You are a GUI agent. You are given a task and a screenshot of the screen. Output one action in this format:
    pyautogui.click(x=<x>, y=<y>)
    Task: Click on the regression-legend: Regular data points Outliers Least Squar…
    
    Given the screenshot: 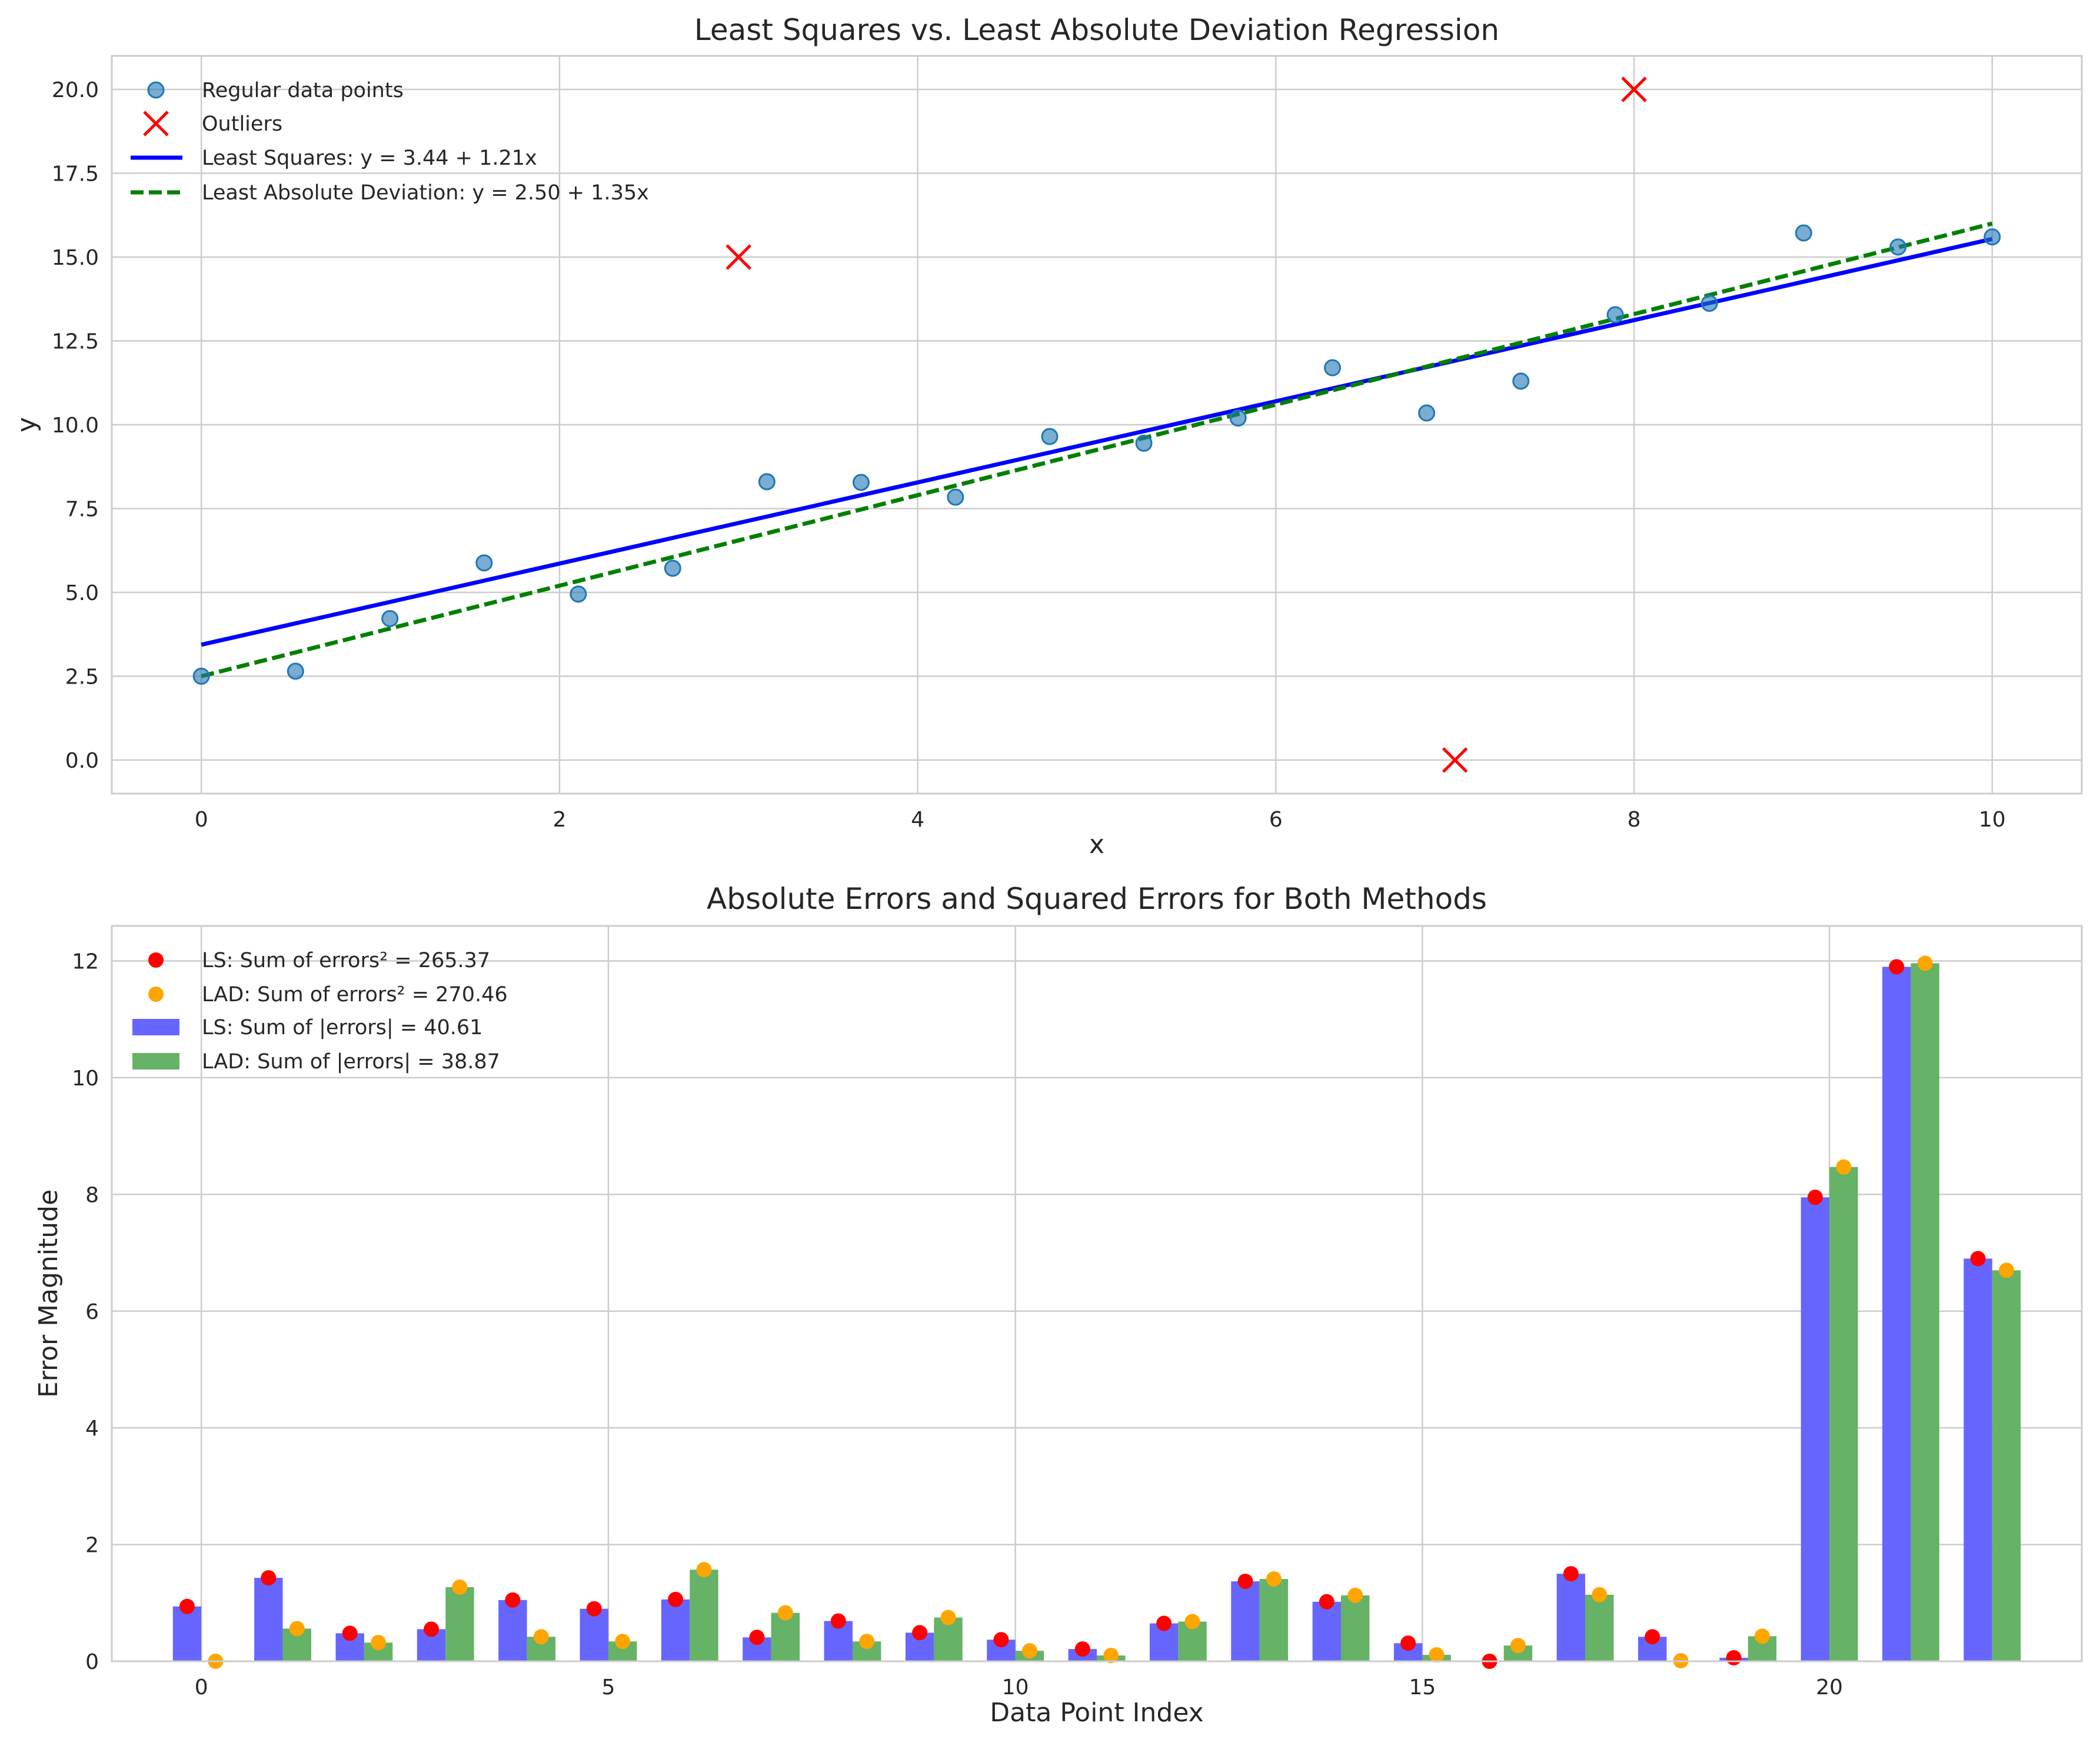 What is the action you would take?
    pyautogui.click(x=390, y=142)
    